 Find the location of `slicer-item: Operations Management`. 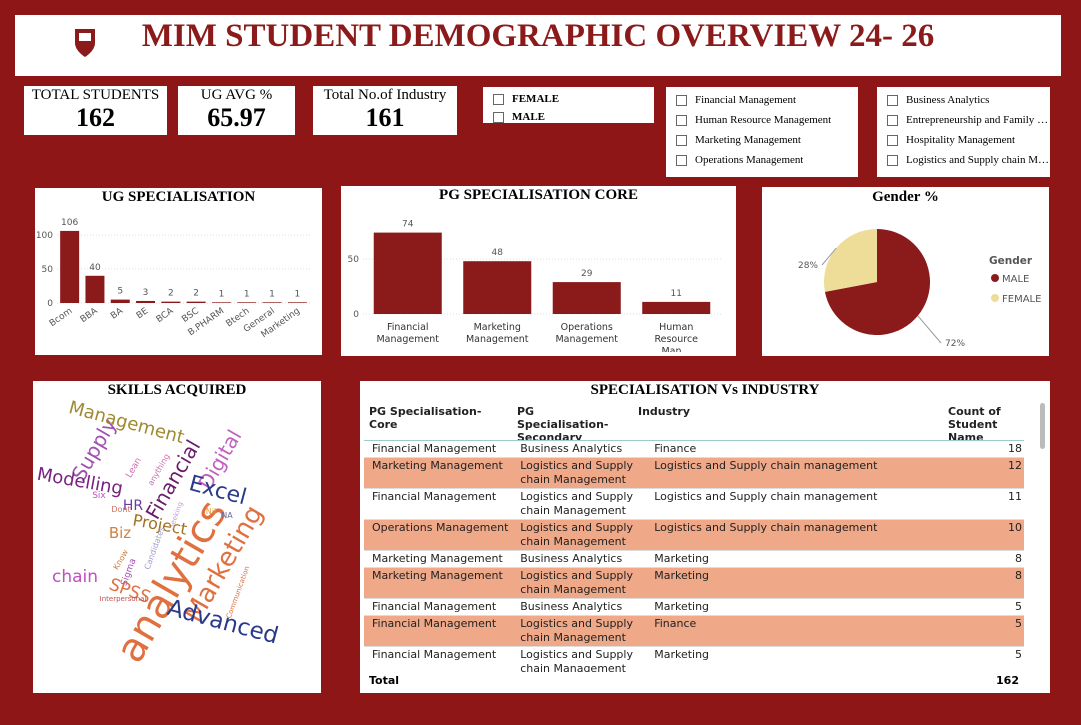

slicer-item: Operations Management is located at coordinates (767, 160).